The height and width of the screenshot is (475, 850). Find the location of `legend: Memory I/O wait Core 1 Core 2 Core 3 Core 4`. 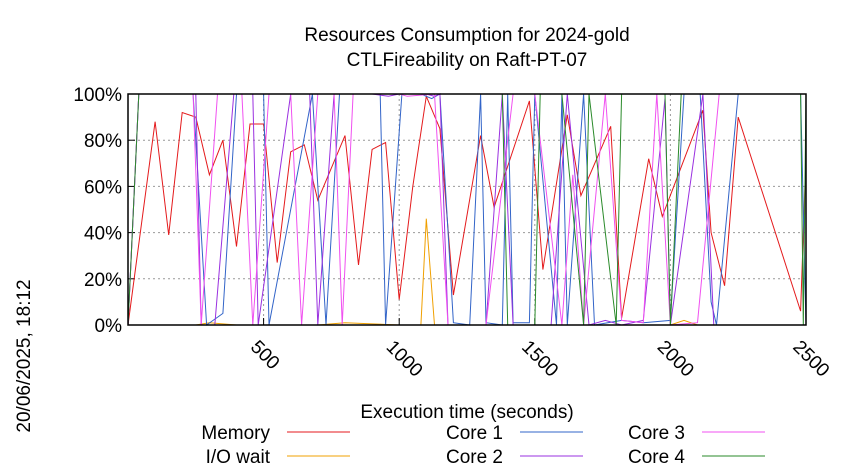

legend: Memory I/O wait Core 1 Core 2 Core 3 Core 4 is located at coordinates (483, 445).